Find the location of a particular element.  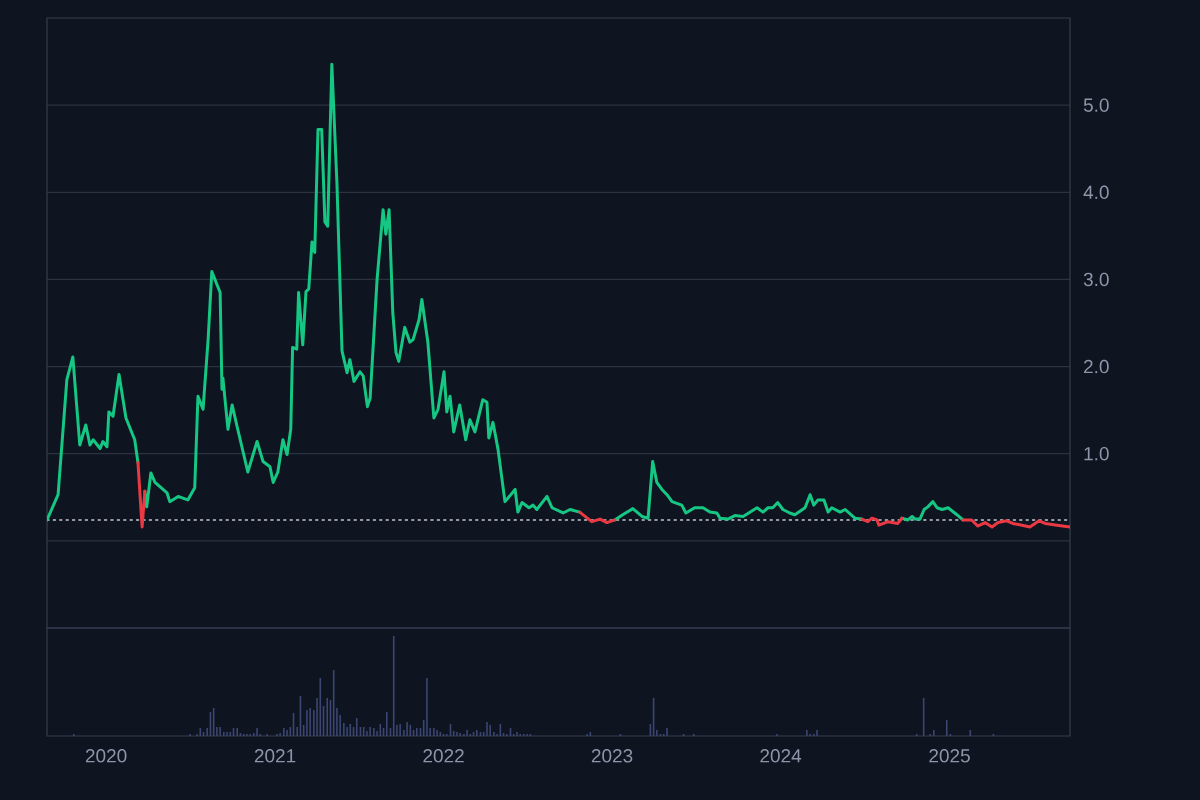

y-tick-label: 1.0 is located at coordinates (1096, 453).